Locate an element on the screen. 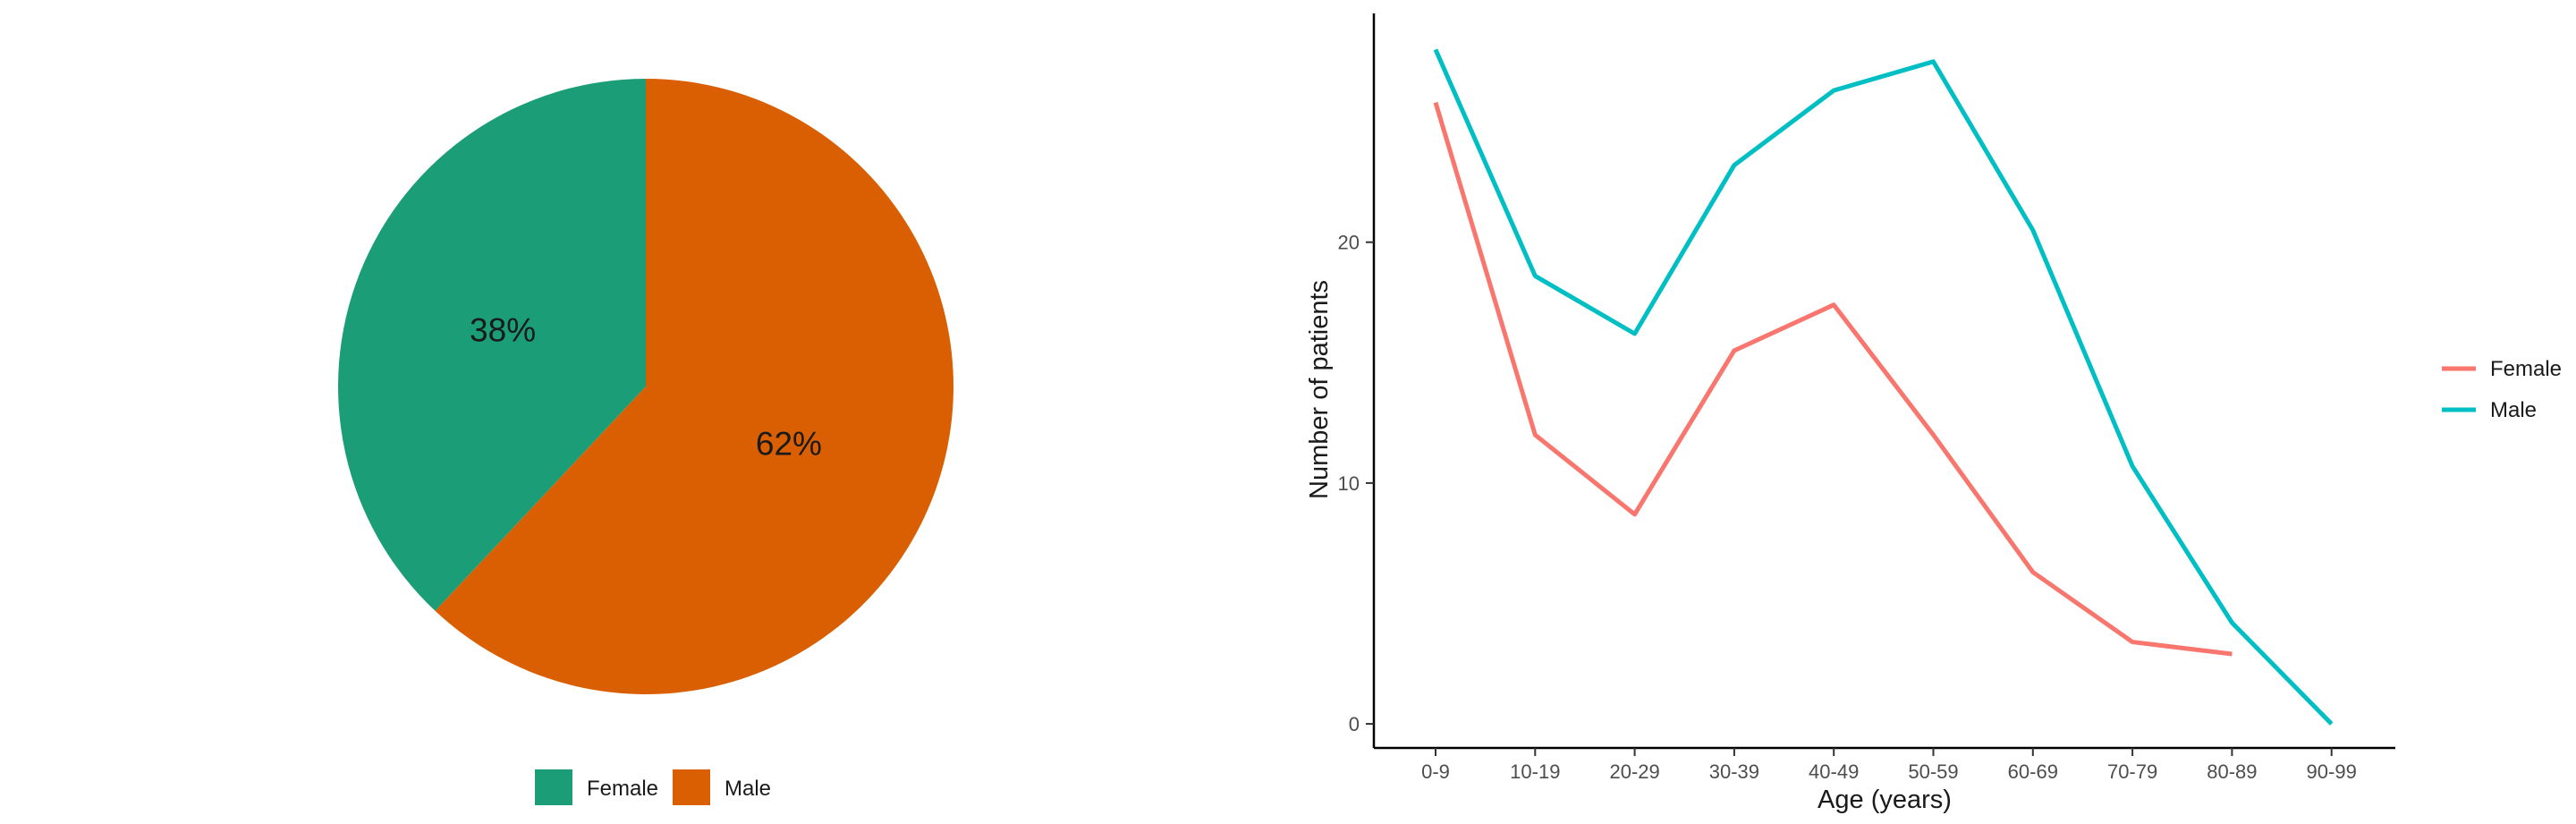  x-axis-title: Age (years) is located at coordinates (1885, 800).